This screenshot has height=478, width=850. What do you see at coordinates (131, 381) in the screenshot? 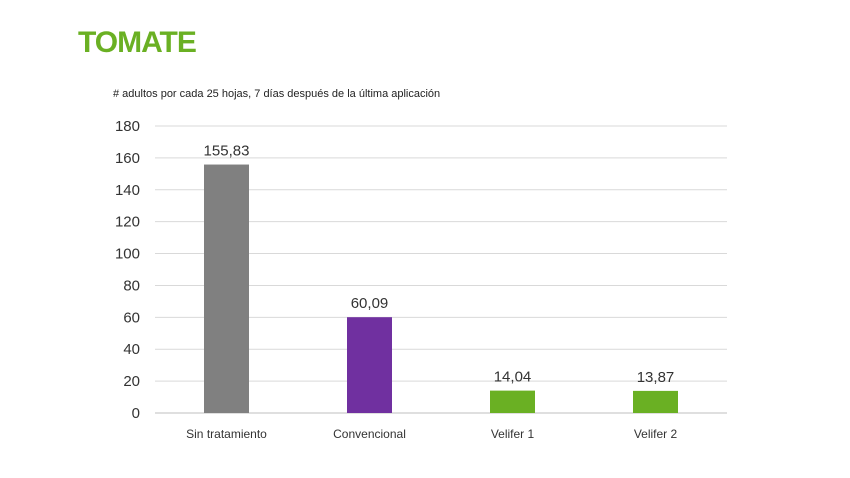
I see `y-tick-label: 20` at bounding box center [131, 381].